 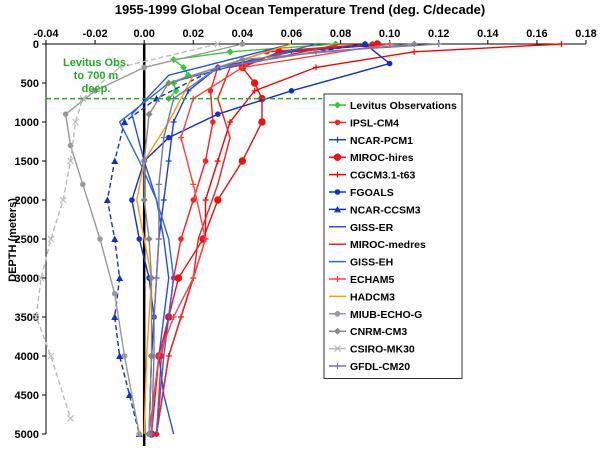 I want to click on legend-item: CSIRO-MK30, so click(x=372, y=350).